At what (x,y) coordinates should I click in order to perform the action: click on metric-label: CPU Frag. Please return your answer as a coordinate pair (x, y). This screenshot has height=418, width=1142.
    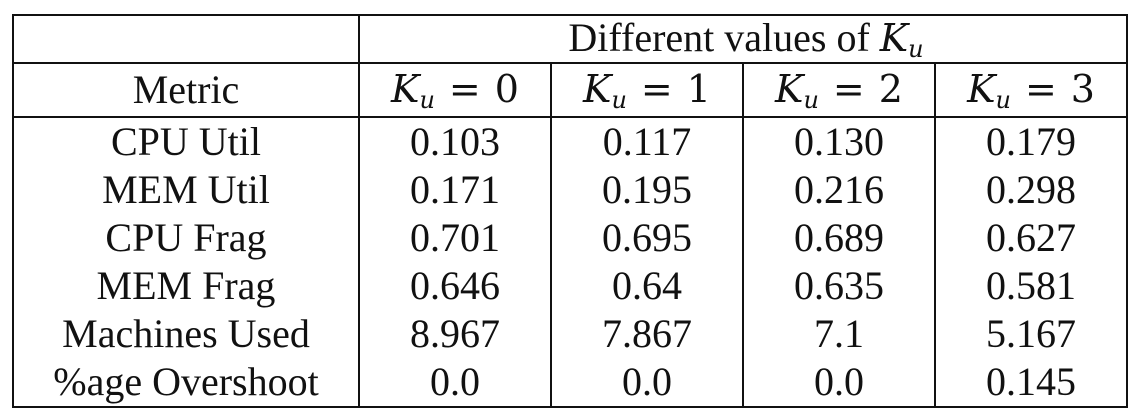
    Looking at the image, I should click on (186, 238).